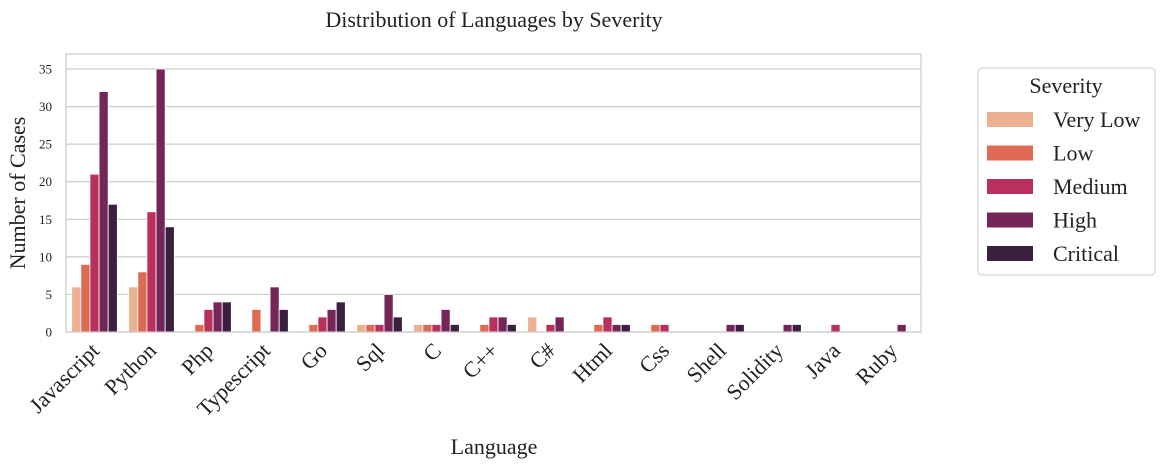  What do you see at coordinates (208, 321) in the screenshot?
I see `bar-php-medium` at bounding box center [208, 321].